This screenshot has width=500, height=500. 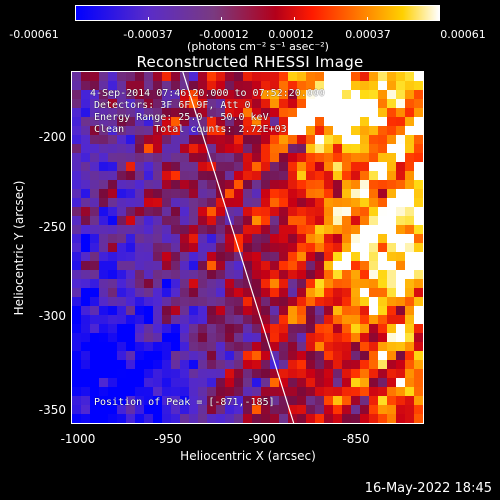 What do you see at coordinates (368, 34) in the screenshot?
I see `colorbar-tick-label: 0.00037` at bounding box center [368, 34].